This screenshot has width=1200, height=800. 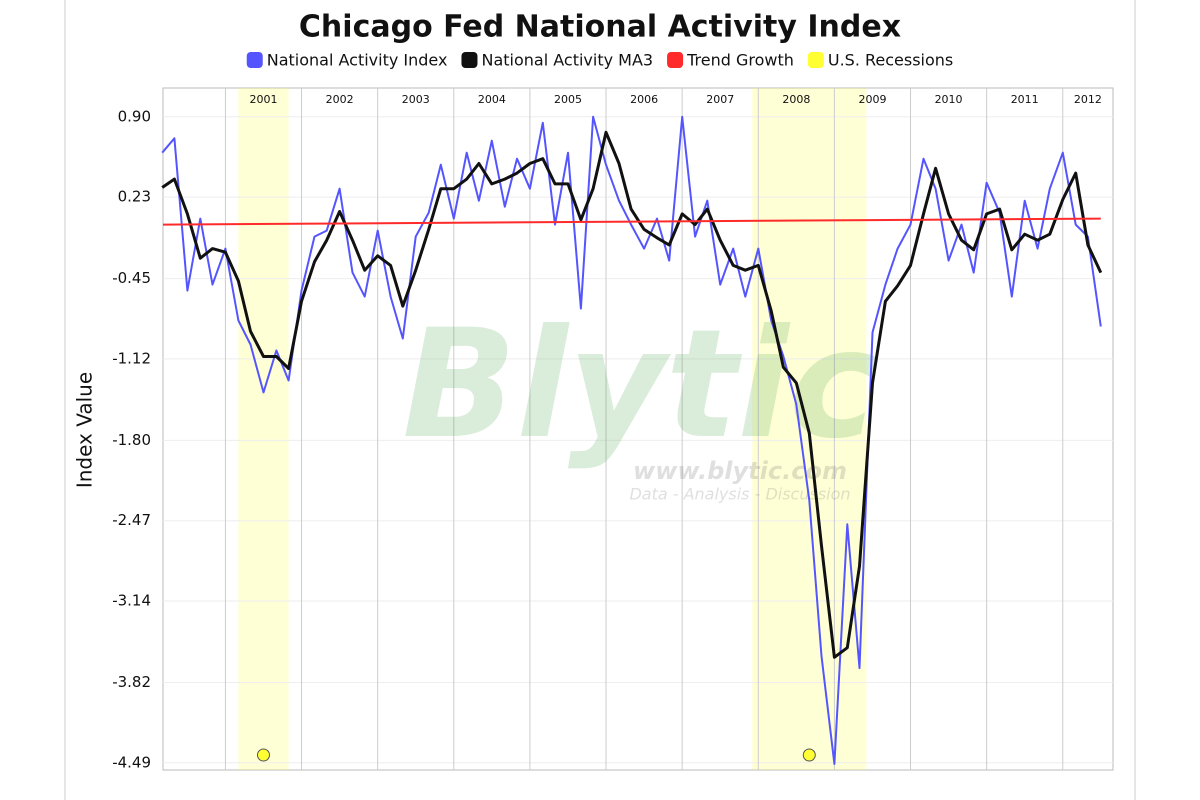 I want to click on legend-label: National Activity Index, so click(x=357, y=60).